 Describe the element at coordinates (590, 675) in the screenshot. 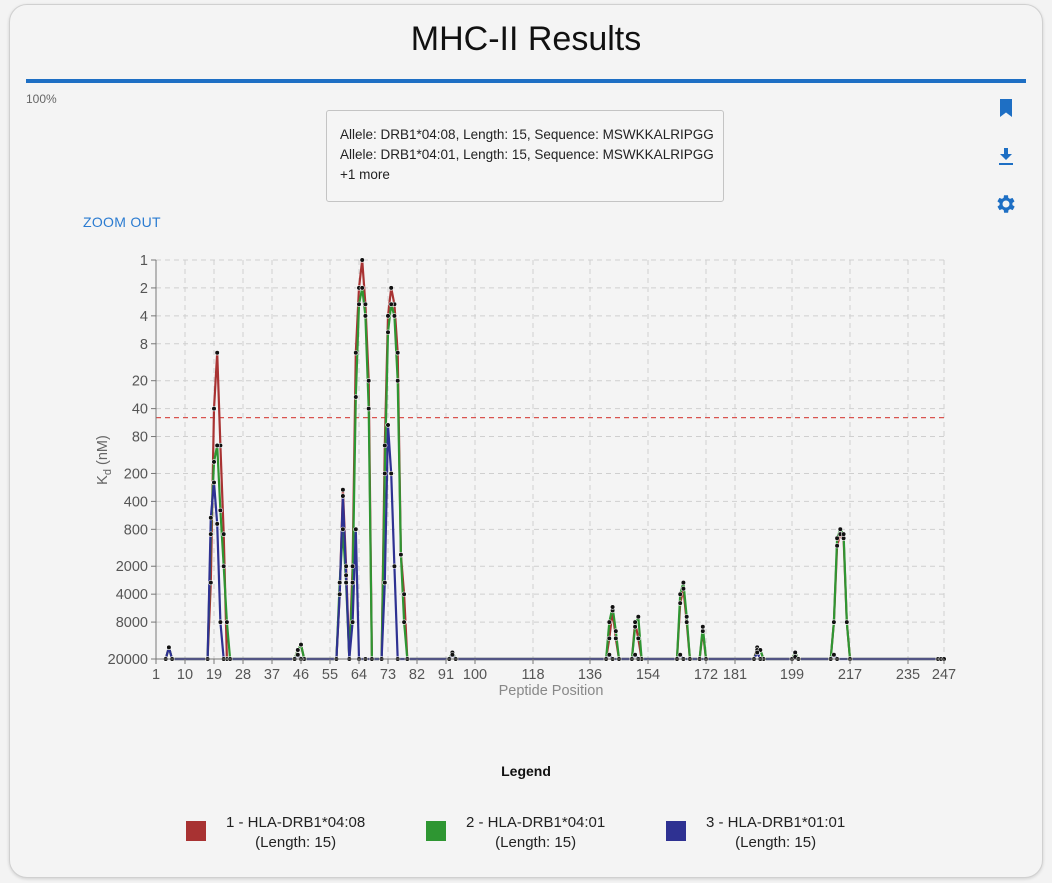

I see `x-tick-label: 136` at that location.